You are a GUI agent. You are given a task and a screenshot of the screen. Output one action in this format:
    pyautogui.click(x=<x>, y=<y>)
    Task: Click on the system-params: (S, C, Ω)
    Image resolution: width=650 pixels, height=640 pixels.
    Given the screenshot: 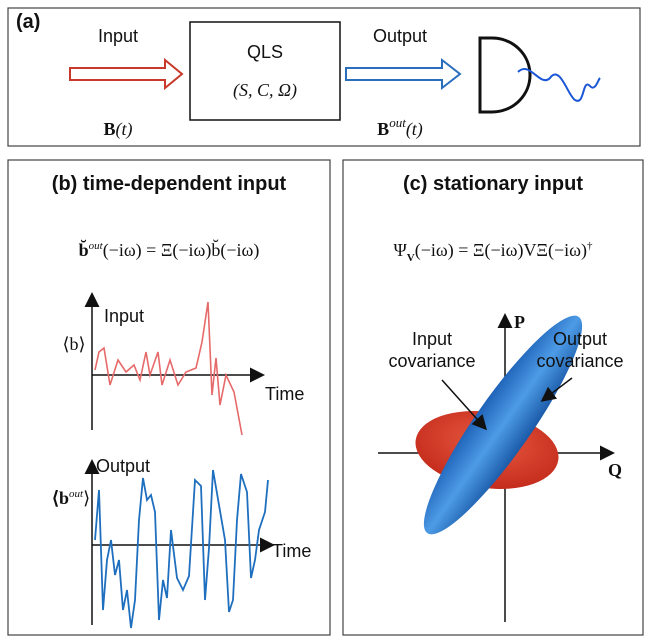 What is the action you would take?
    pyautogui.click(x=265, y=90)
    